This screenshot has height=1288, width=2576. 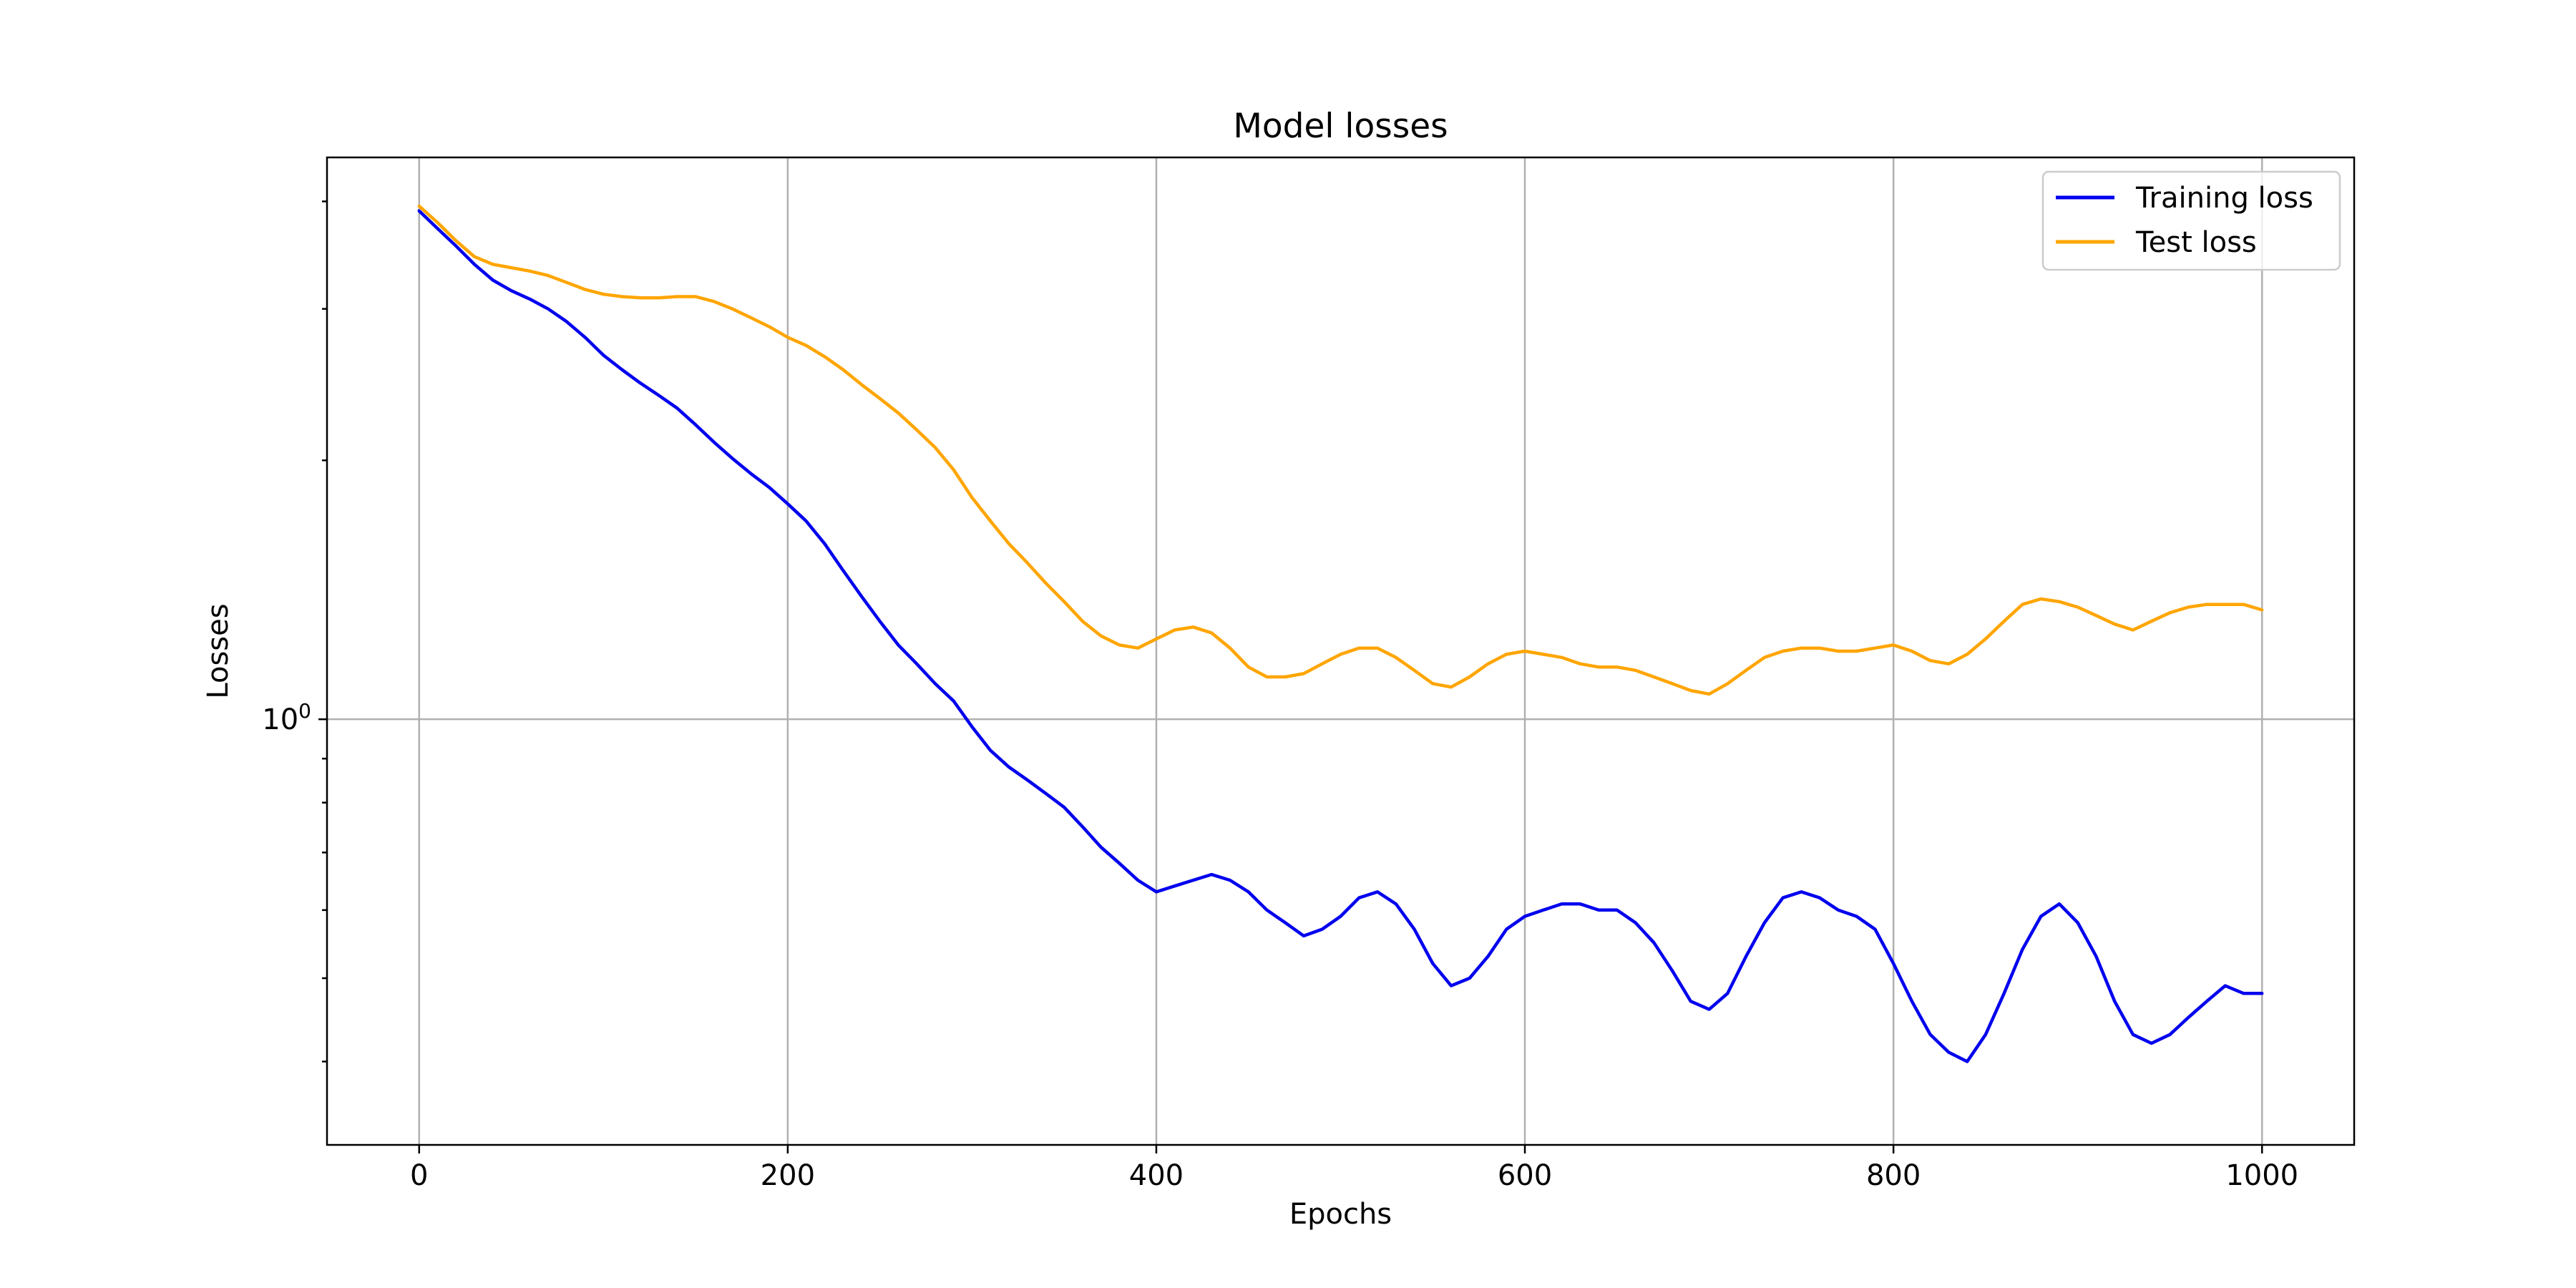 What do you see at coordinates (1893, 1175) in the screenshot?
I see `x-tick-label: 800` at bounding box center [1893, 1175].